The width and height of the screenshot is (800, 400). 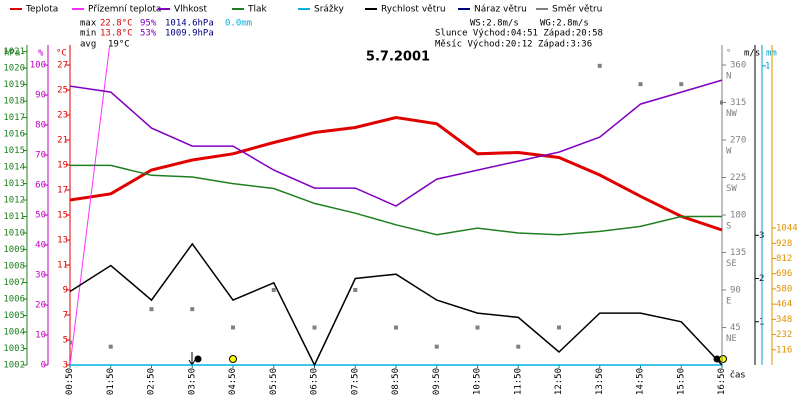 What do you see at coordinates (116, 34) in the screenshot?
I see `stat: 13.8°C` at bounding box center [116, 34].